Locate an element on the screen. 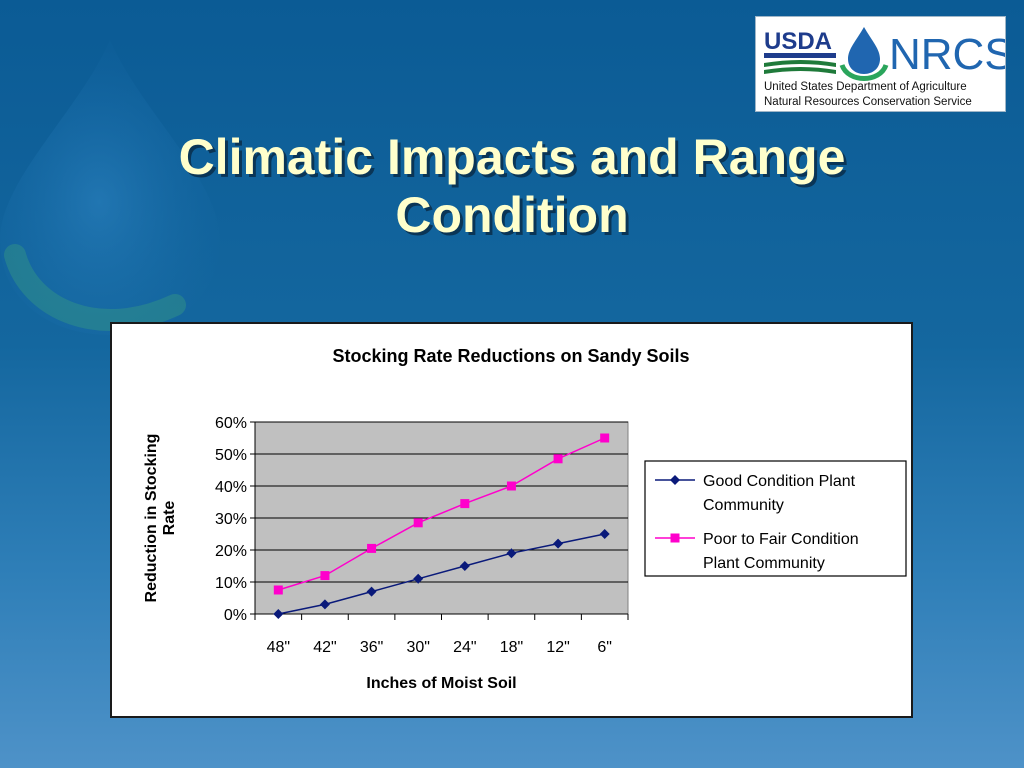 The height and width of the screenshot is (768, 1024). chart-title: Stocking Rate Reductions on Sandy Soils is located at coordinates (510, 356).